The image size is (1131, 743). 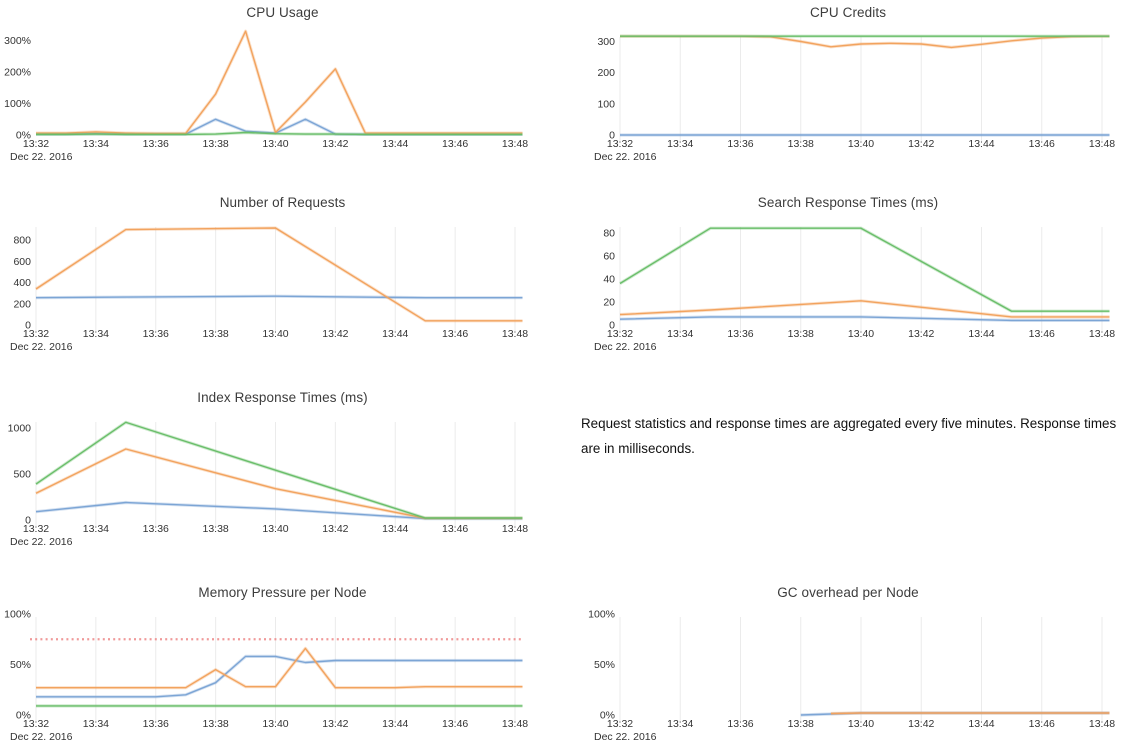 What do you see at coordinates (609, 256) in the screenshot?
I see `y-tick-label: 60` at bounding box center [609, 256].